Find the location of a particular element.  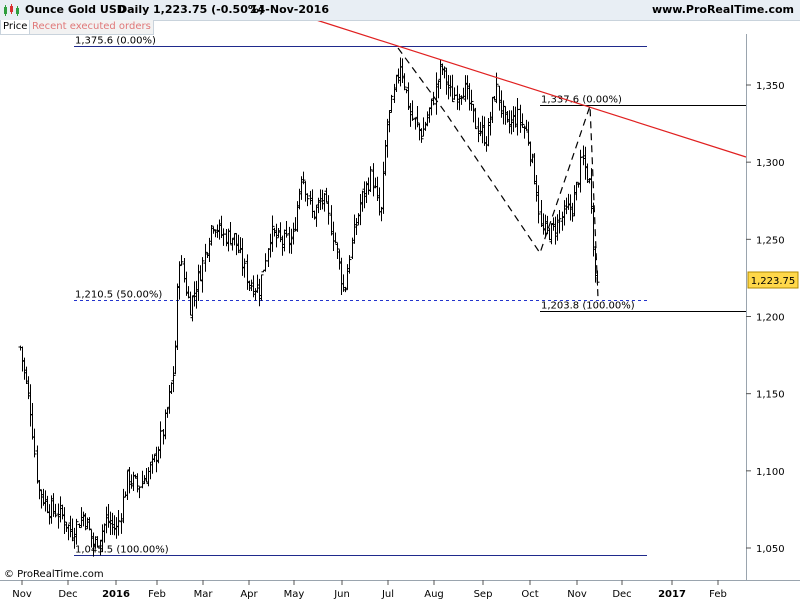

x-tick-label: Jul is located at coordinates (387, 594).